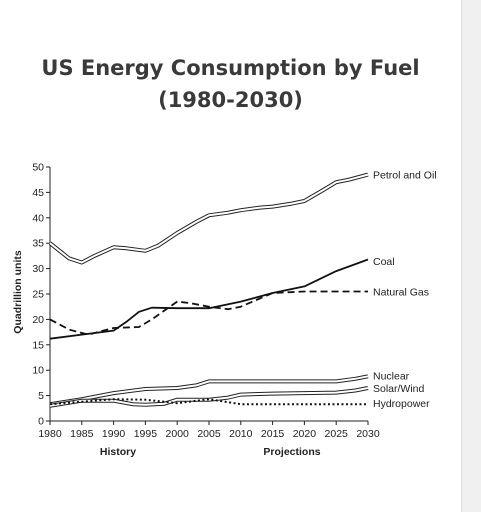 This screenshot has width=481, height=512. I want to click on y-tick-label: 25, so click(38, 295).